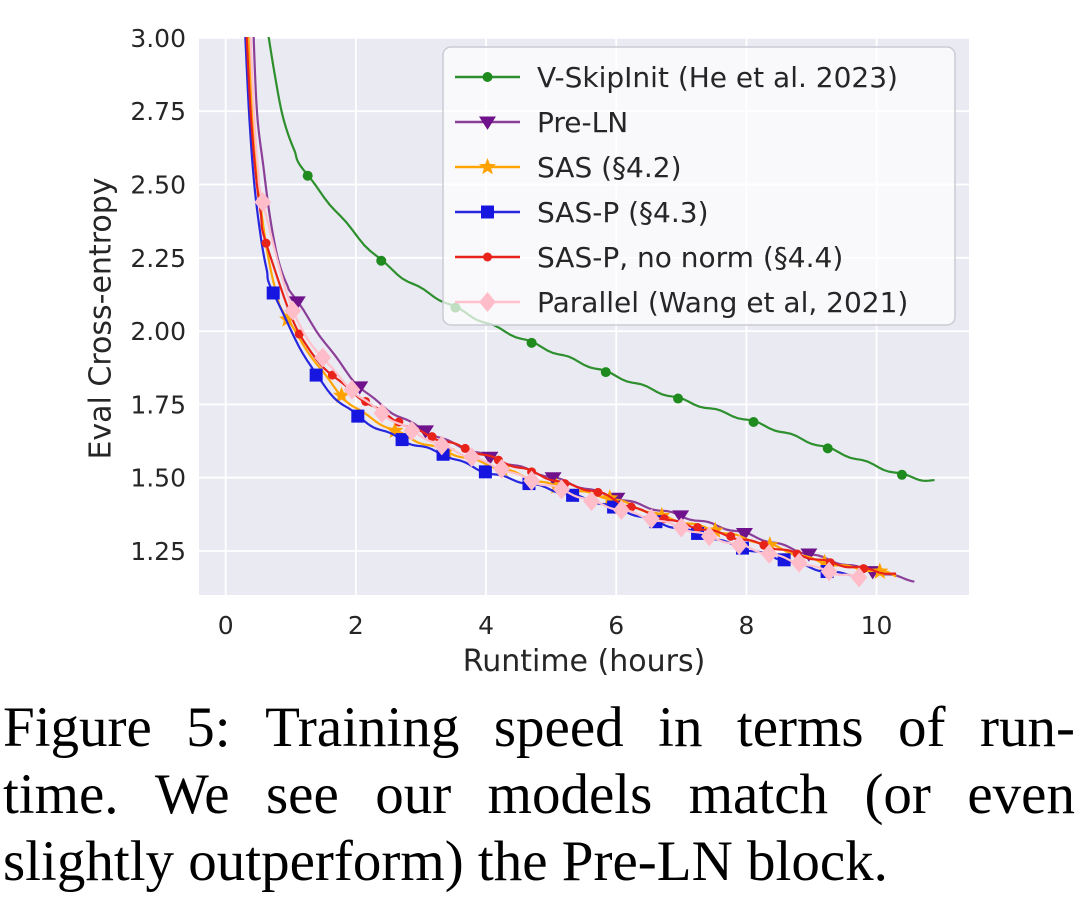 The height and width of the screenshot is (909, 1080). What do you see at coordinates (609, 167) in the screenshot?
I see `legend-label: SAS (§4.2)` at bounding box center [609, 167].